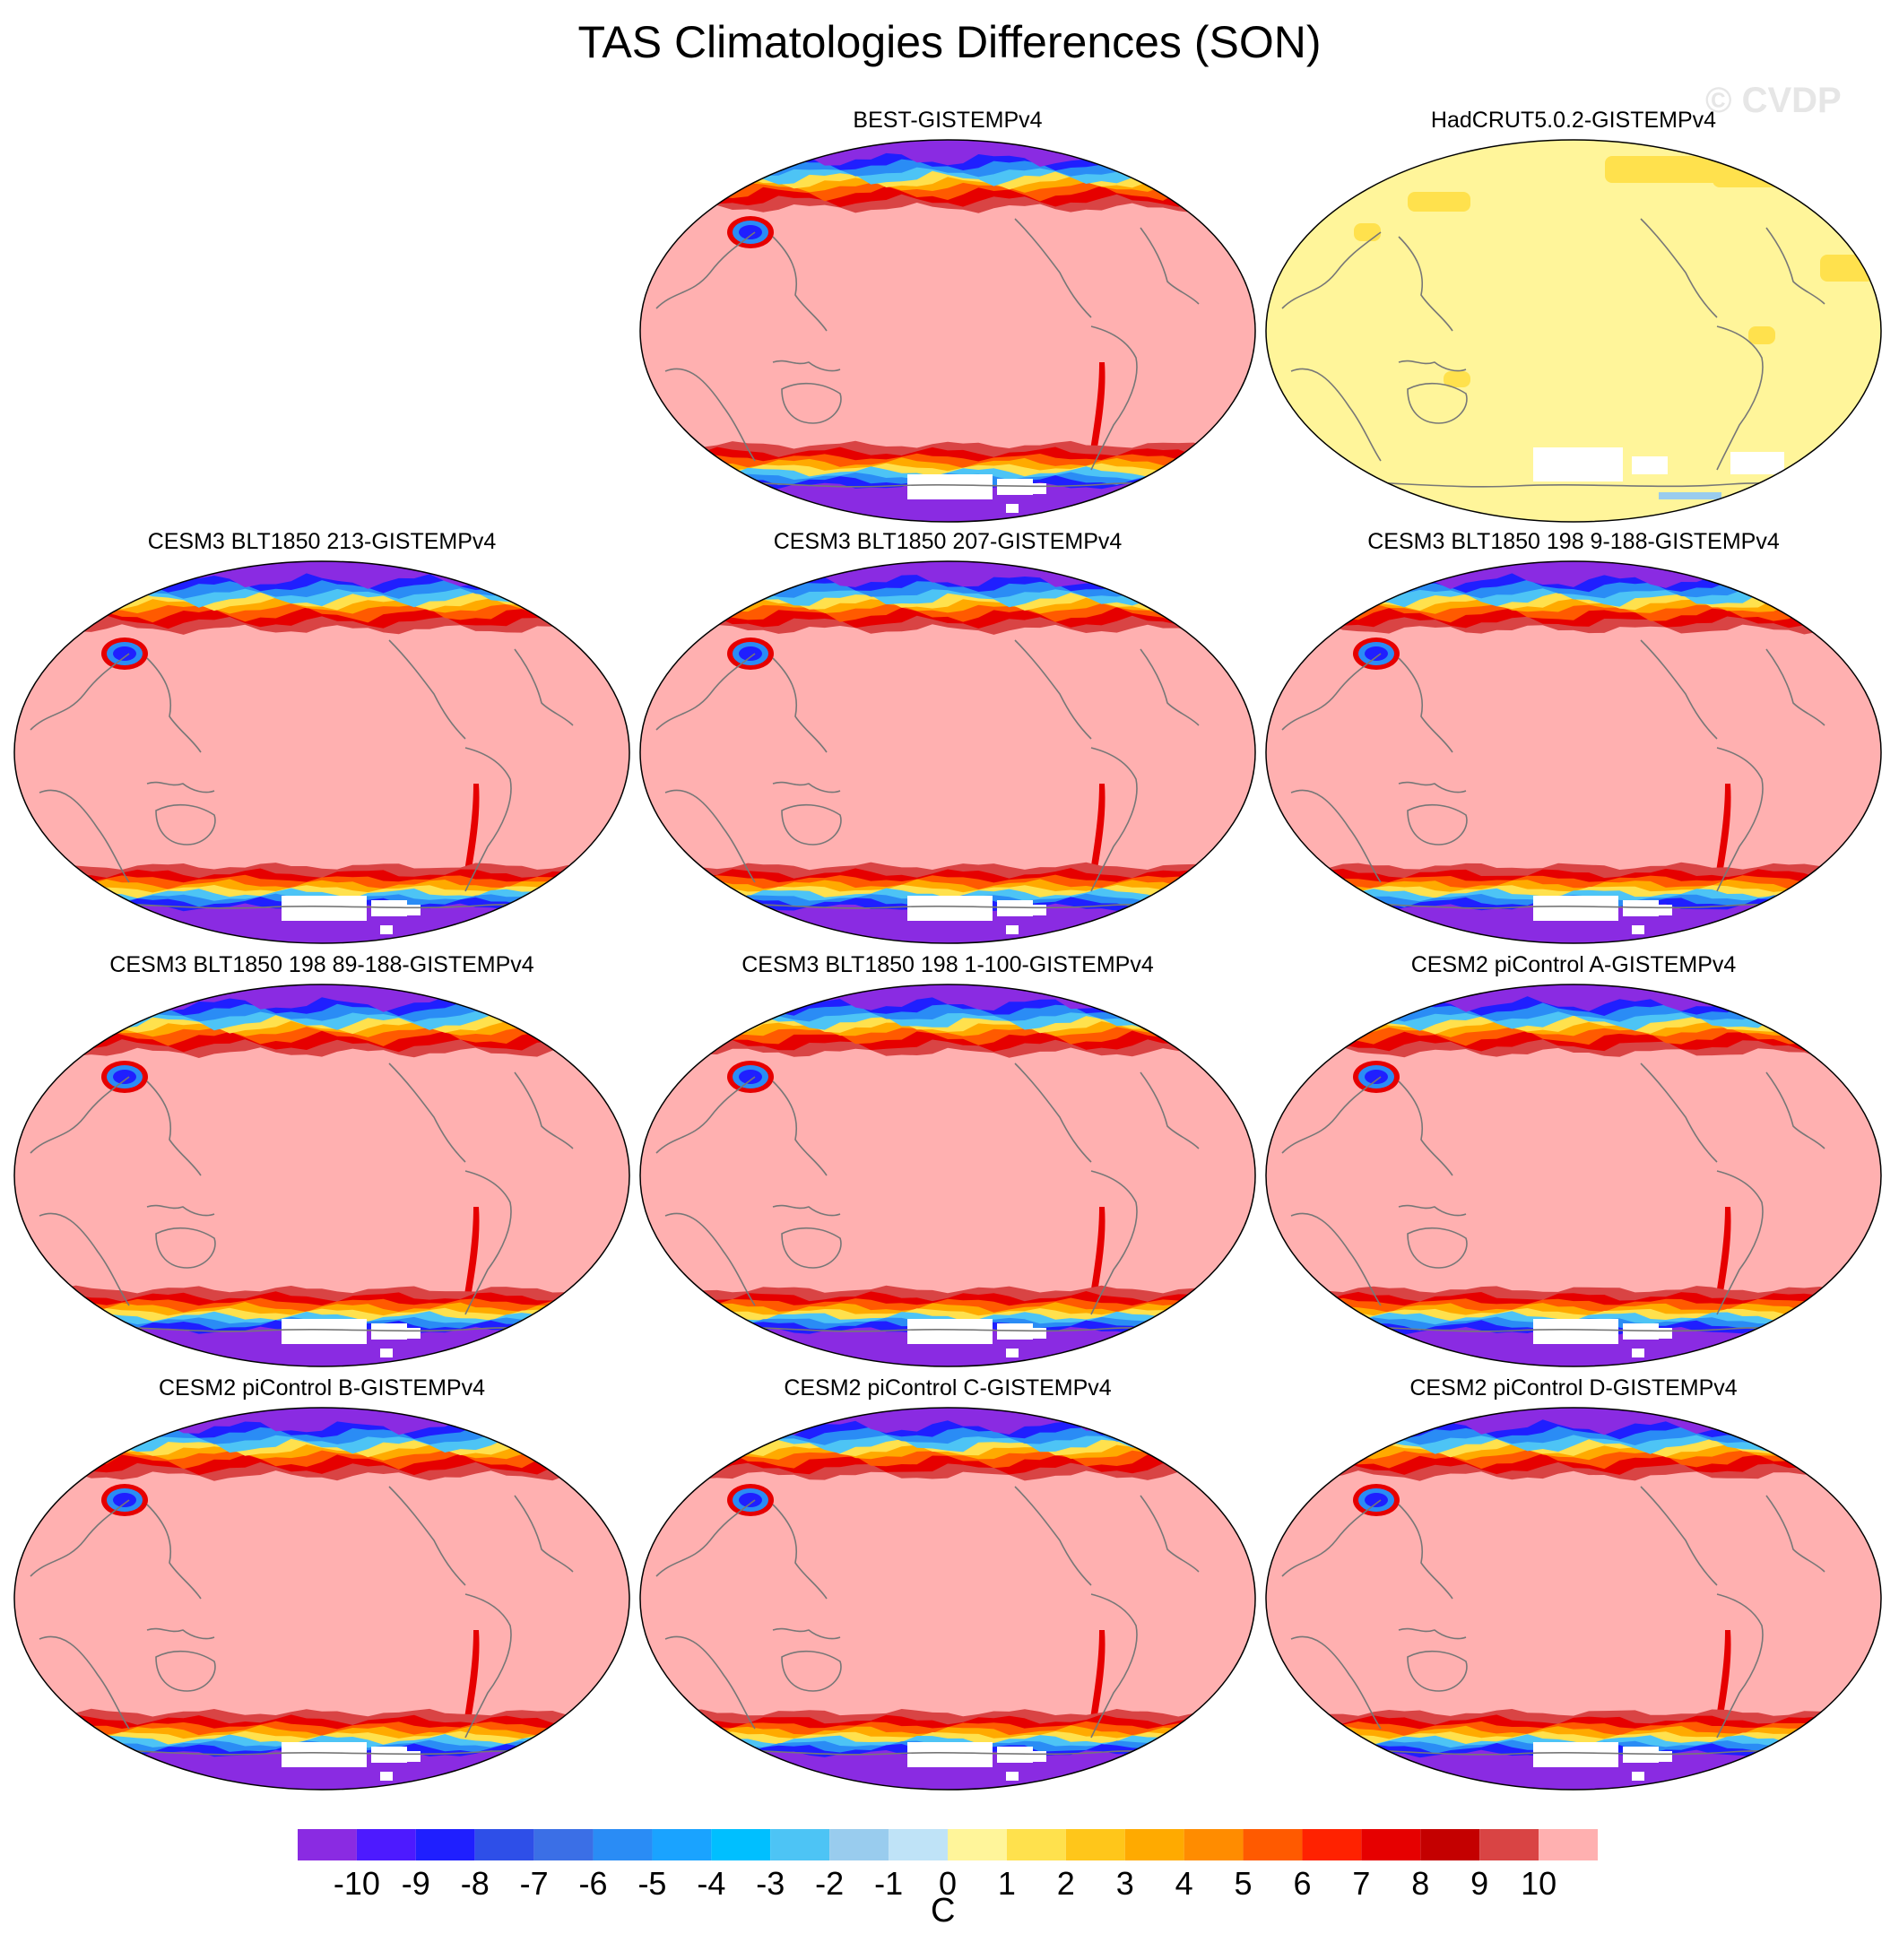  I want to click on colorbar-tick-label: 6, so click(1302, 1883).